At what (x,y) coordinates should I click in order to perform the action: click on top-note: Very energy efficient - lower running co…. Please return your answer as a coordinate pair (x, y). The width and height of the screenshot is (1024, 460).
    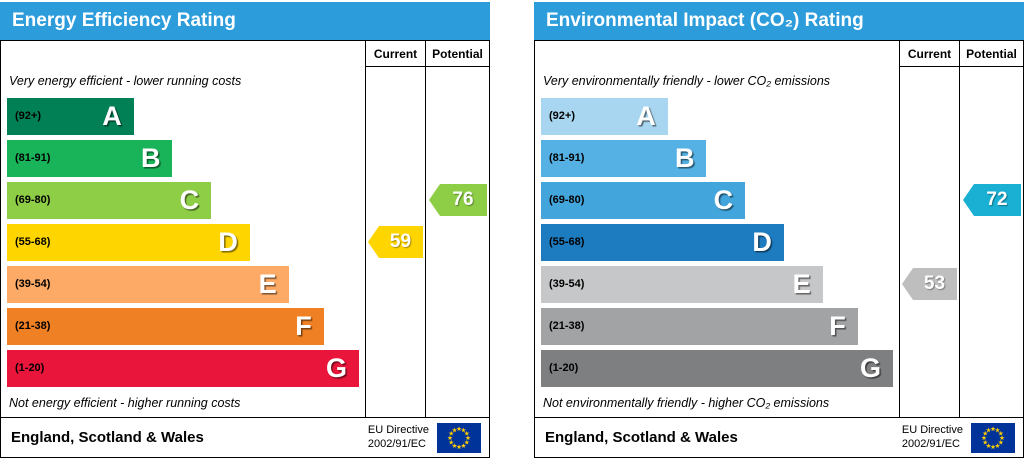
    Looking at the image, I should click on (125, 81).